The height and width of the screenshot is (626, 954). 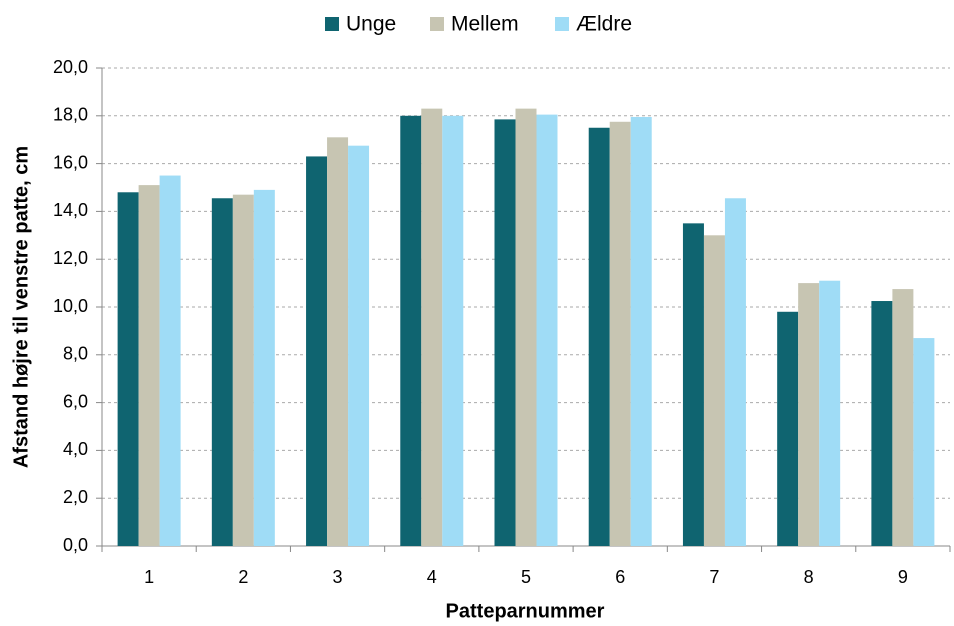 What do you see at coordinates (243, 577) in the screenshot?
I see `x-tick-label: 2` at bounding box center [243, 577].